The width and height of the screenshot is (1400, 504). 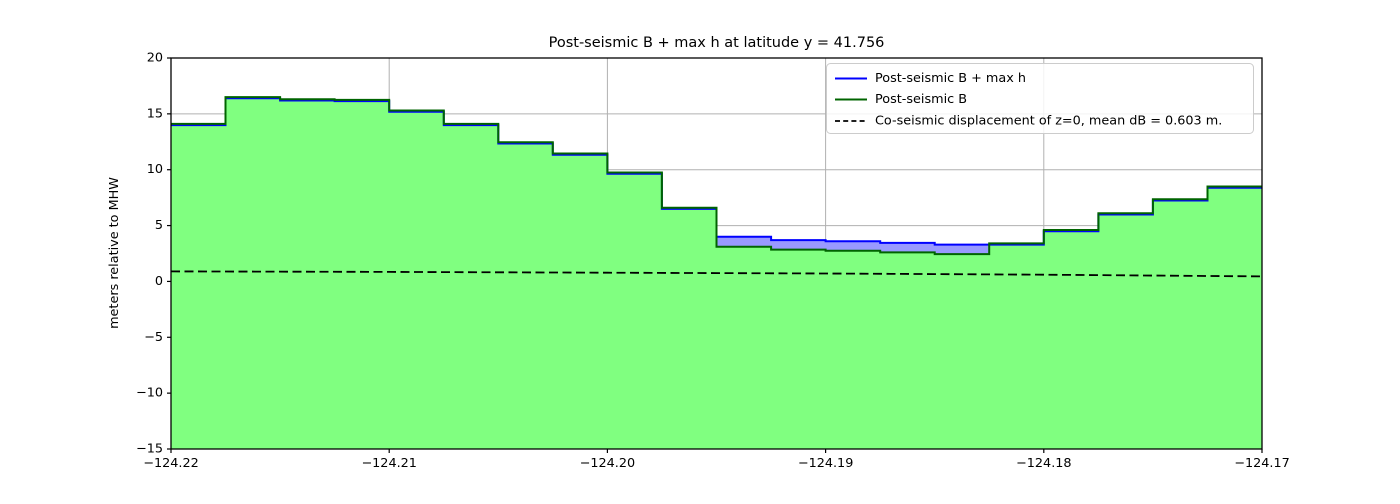 I want to click on x-tick-label: −124.22, so click(x=171, y=463).